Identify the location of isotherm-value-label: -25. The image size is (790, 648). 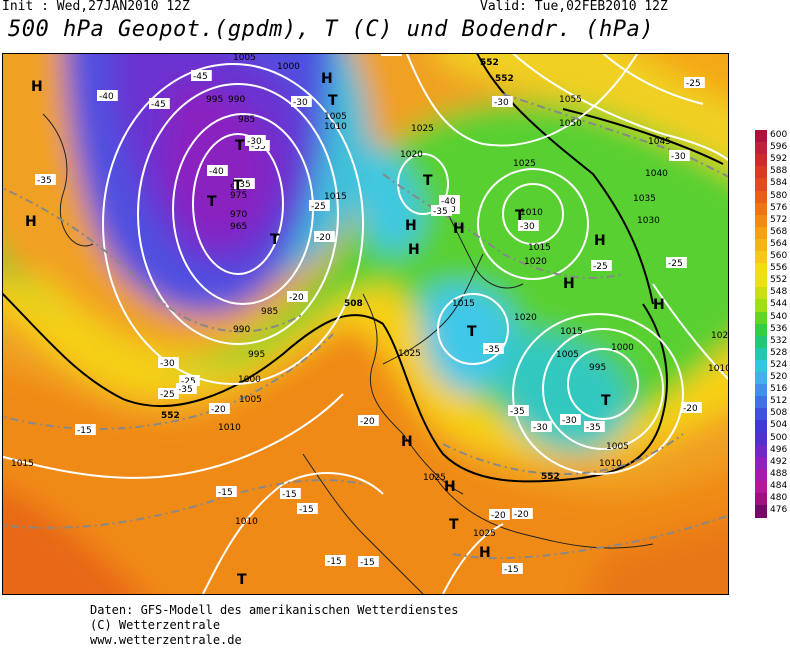
(694, 83).